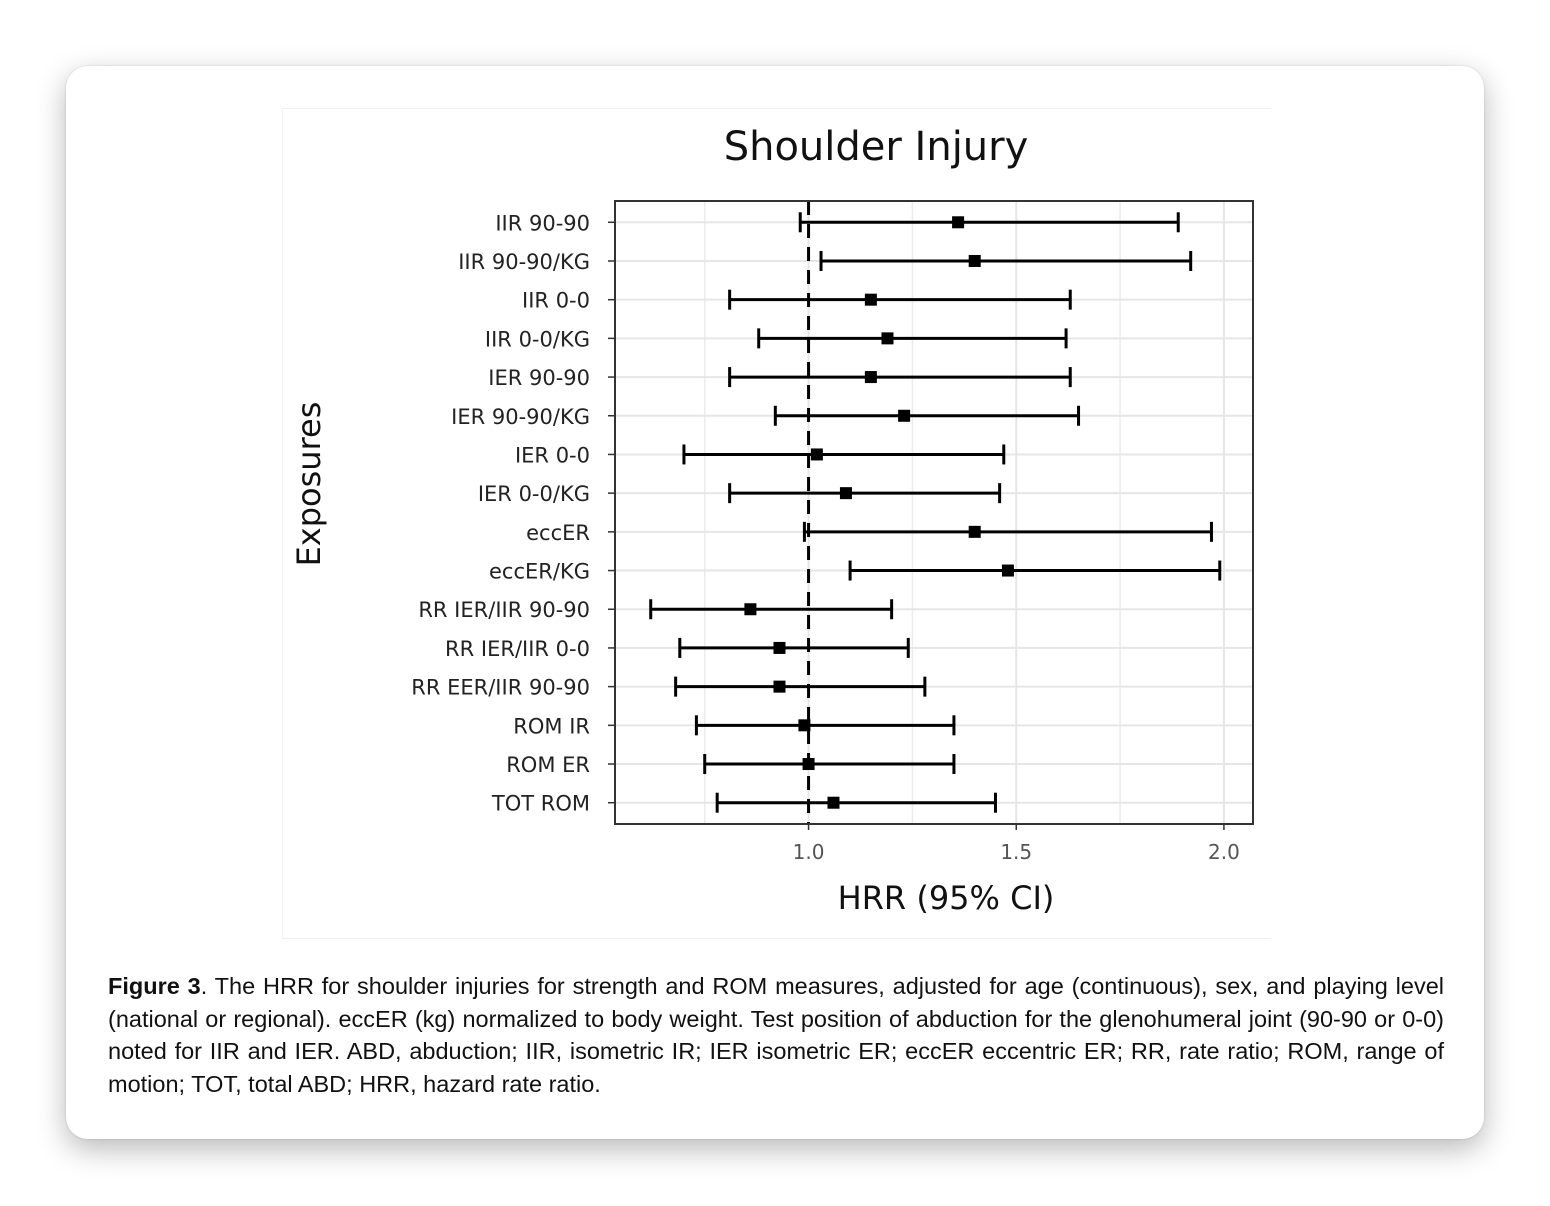  I want to click on y-tick-label: eccER/KG, so click(539, 572).